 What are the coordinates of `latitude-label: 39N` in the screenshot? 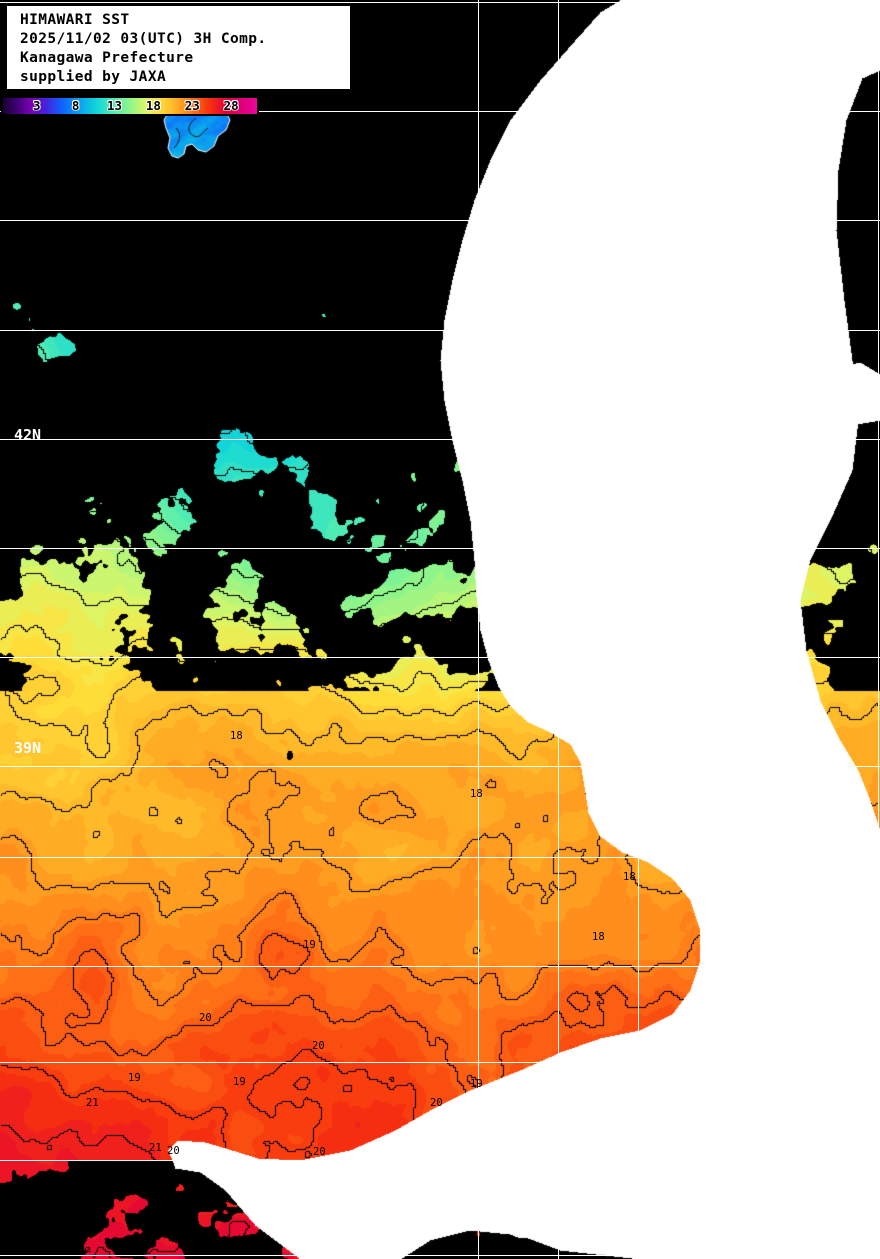 It's located at (28, 748).